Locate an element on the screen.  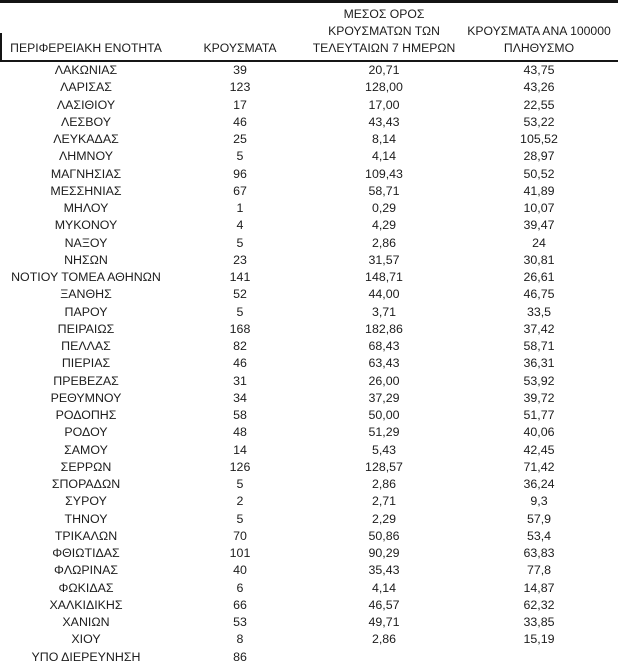
cell-avg-7day: 44,00 is located at coordinates (384, 294).